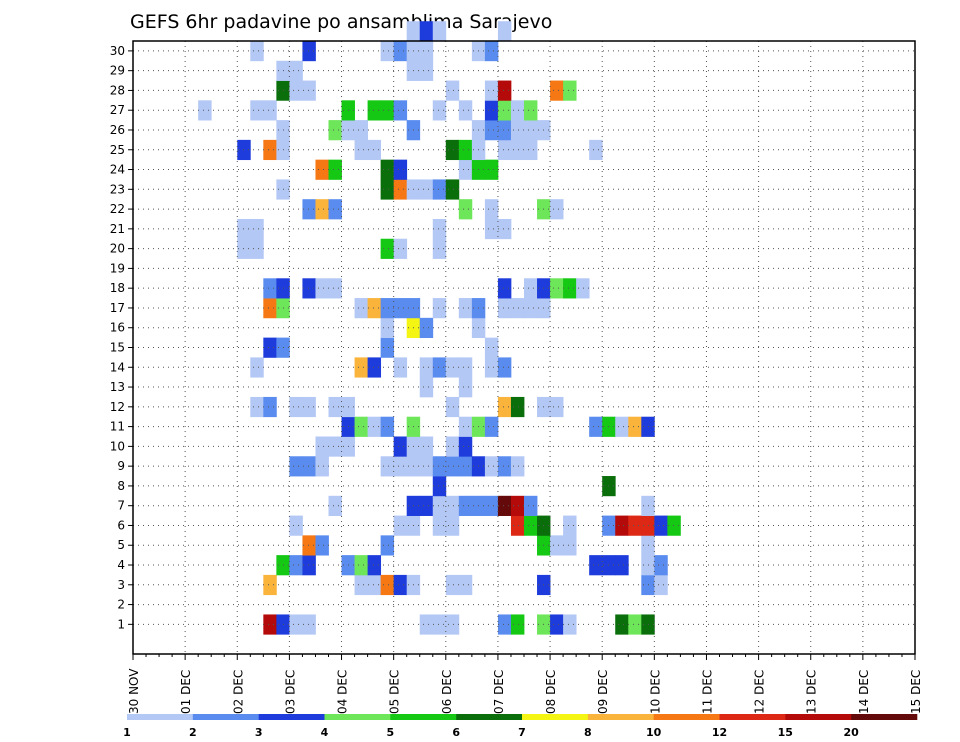  What do you see at coordinates (325, 732) in the screenshot?
I see `colorbar-label: 4` at bounding box center [325, 732].